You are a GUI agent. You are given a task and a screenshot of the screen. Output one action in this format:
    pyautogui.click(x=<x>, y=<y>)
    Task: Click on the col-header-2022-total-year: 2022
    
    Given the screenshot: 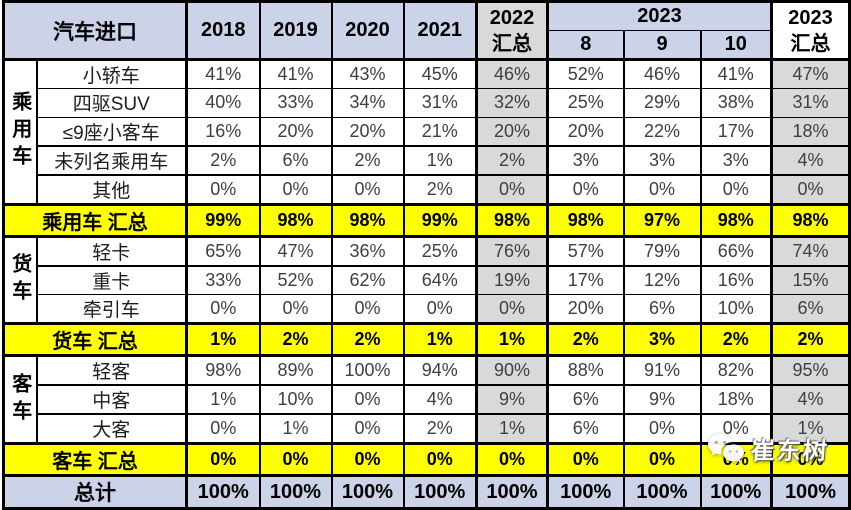 What is the action you would take?
    pyautogui.click(x=512, y=17)
    